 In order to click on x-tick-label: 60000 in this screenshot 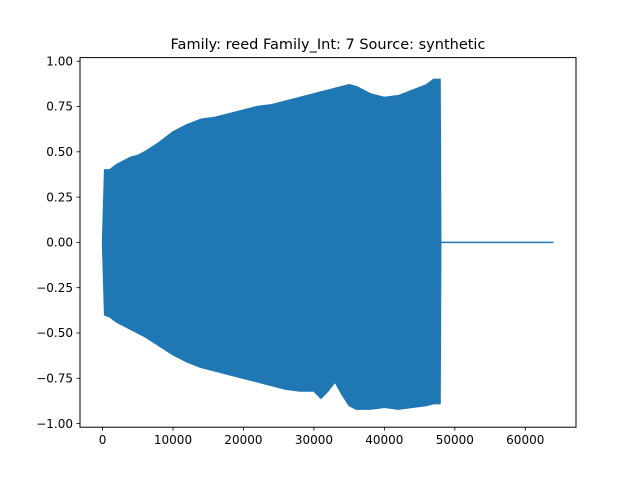, I will do `click(525, 440)`.